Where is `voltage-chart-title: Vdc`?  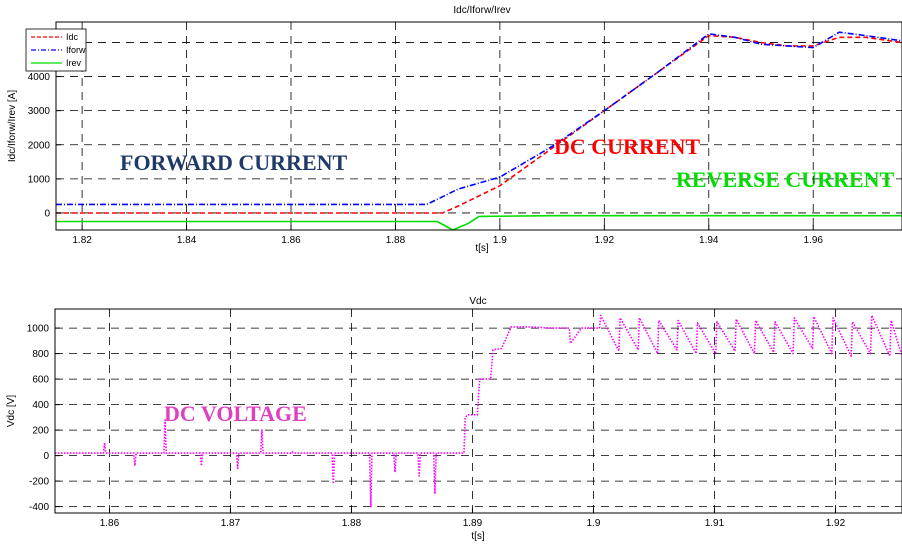 voltage-chart-title: Vdc is located at coordinates (477, 301).